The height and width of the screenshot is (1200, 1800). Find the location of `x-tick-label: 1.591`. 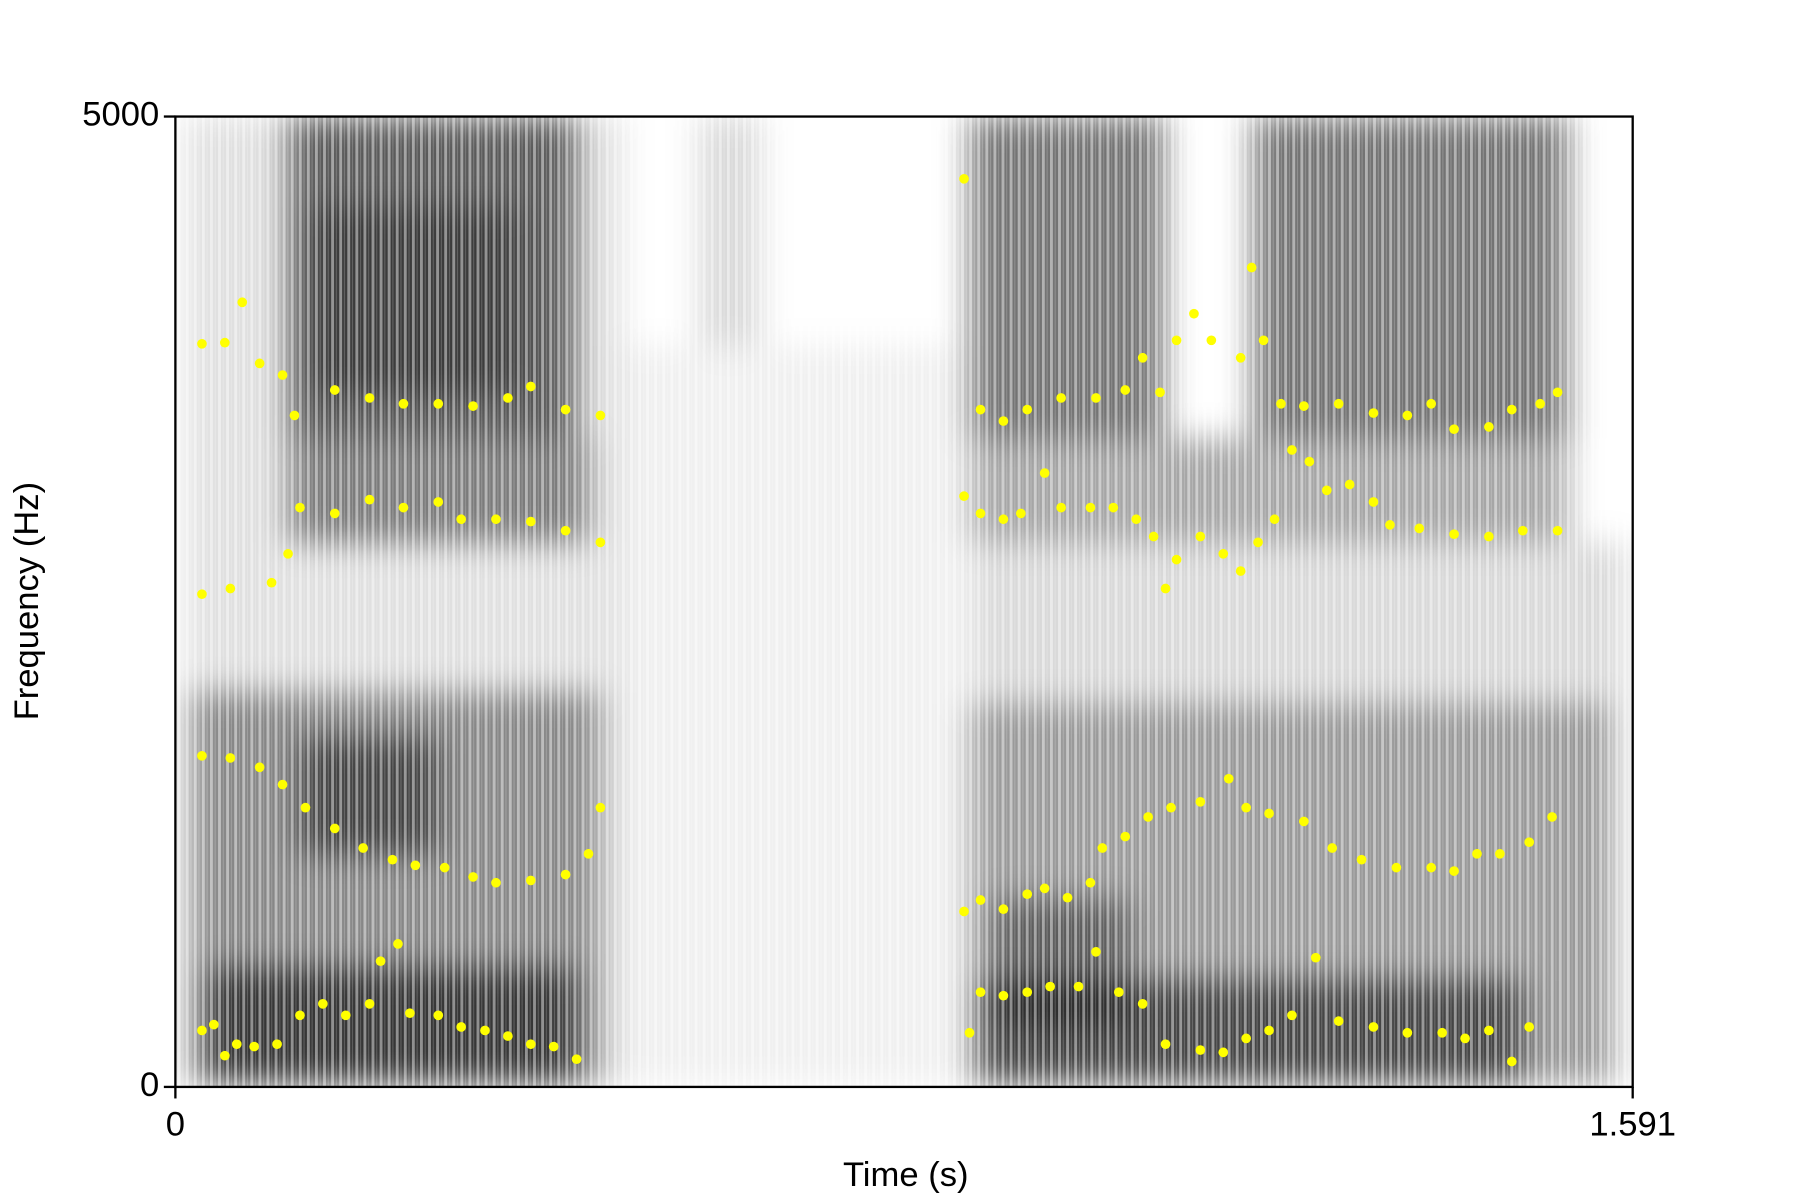

x-tick-label: 1.591 is located at coordinates (1632, 1124).